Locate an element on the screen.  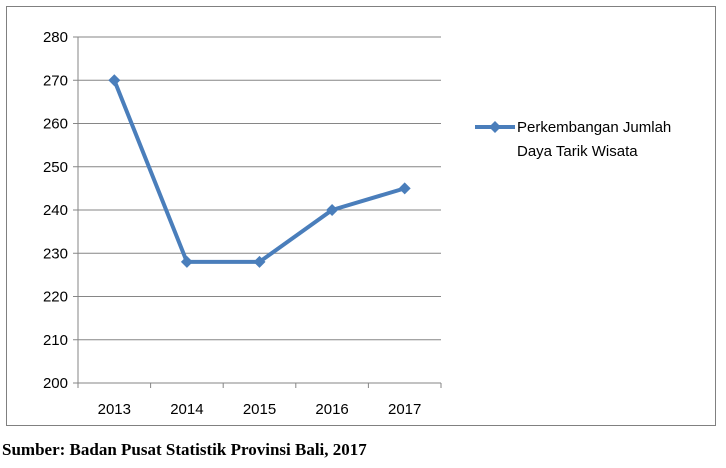
x-tick-label: 2013 is located at coordinates (114, 409).